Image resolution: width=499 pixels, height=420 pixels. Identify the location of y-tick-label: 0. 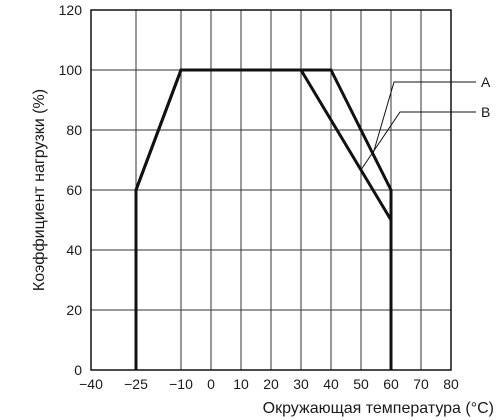
(78, 370).